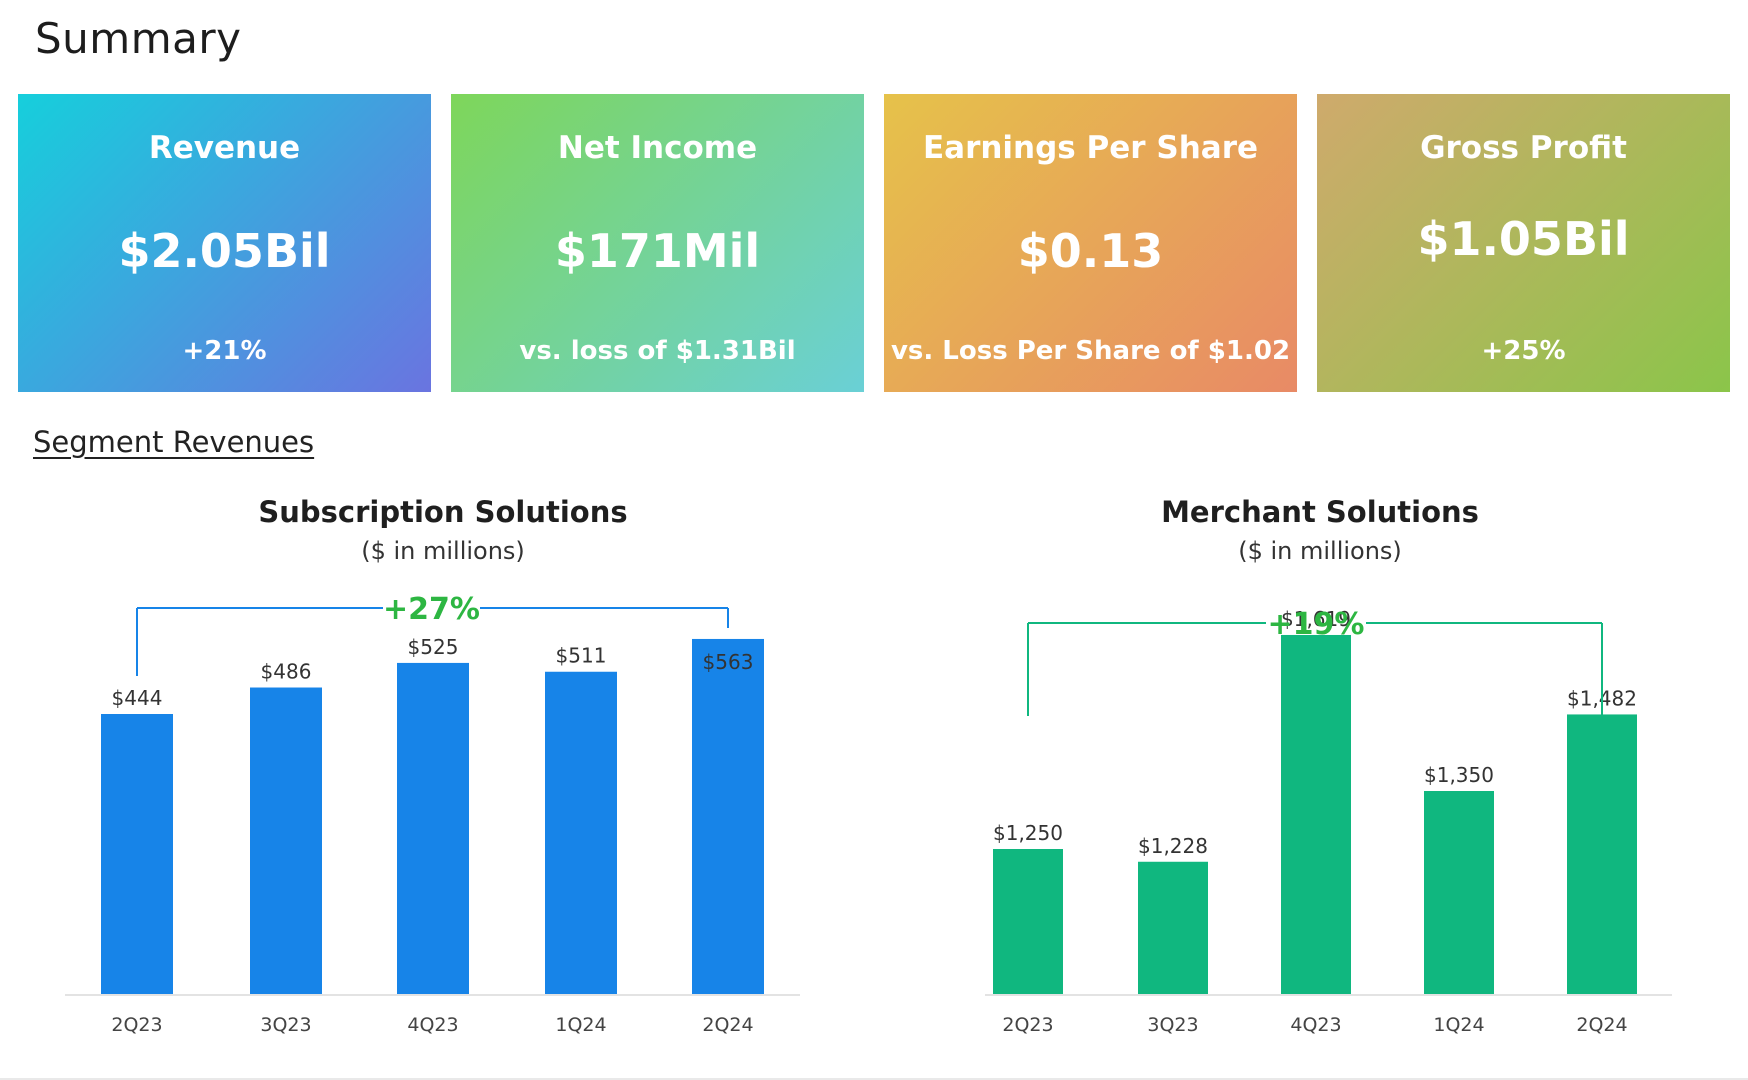 The image size is (1748, 1080). I want to click on value-label: $563, so click(728, 662).